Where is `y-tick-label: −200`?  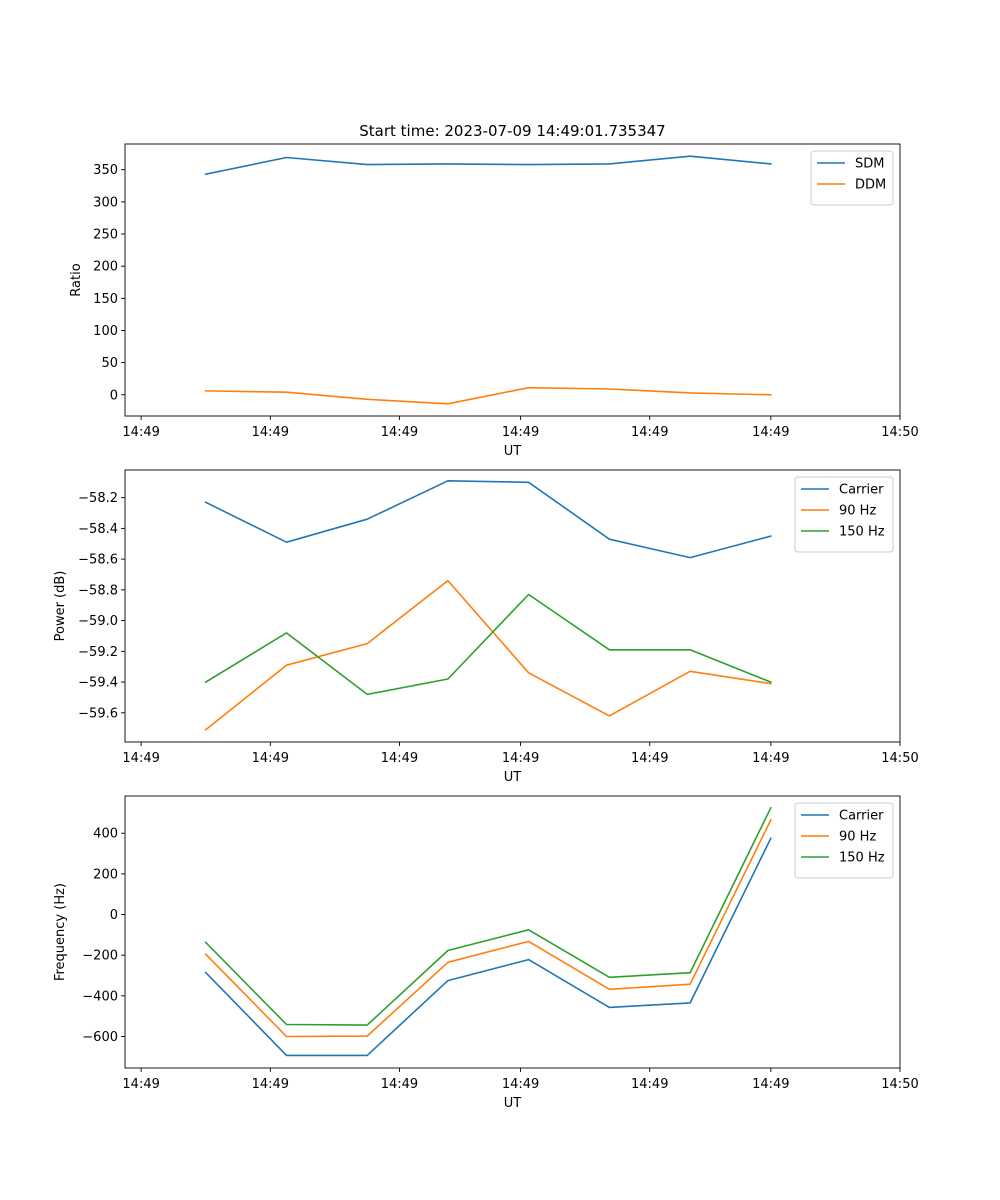 y-tick-label: −200 is located at coordinates (100, 956).